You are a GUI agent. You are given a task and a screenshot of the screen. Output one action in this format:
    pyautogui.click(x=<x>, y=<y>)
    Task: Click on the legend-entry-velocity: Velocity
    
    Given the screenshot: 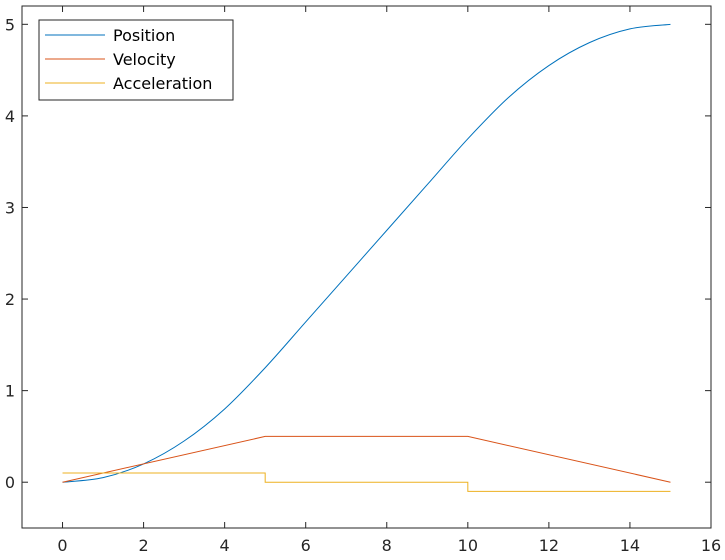 What is the action you would take?
    pyautogui.click(x=144, y=59)
    